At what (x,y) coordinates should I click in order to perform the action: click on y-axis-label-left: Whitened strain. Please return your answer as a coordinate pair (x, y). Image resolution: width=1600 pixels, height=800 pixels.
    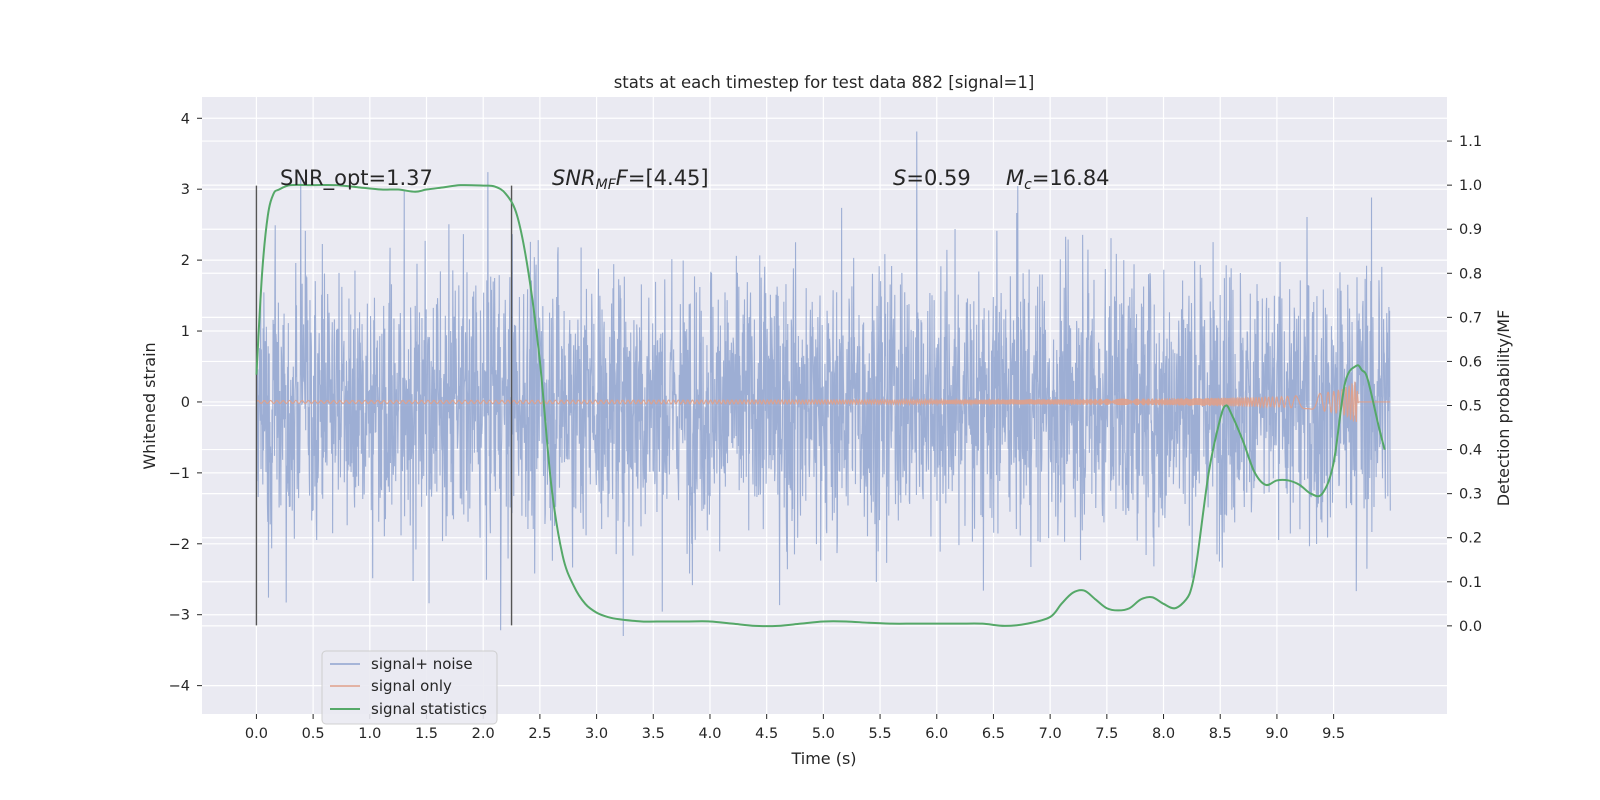
    Looking at the image, I should click on (149, 405).